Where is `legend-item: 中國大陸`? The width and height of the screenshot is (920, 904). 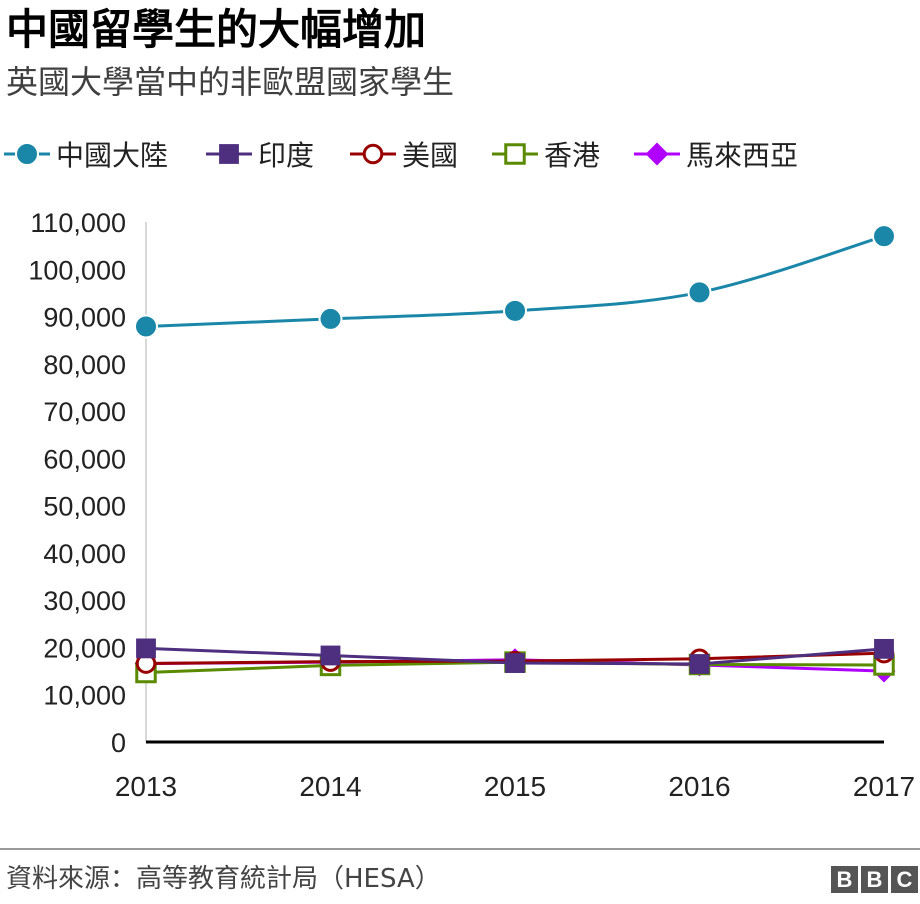
legend-item: 中國大陸 is located at coordinates (86, 154).